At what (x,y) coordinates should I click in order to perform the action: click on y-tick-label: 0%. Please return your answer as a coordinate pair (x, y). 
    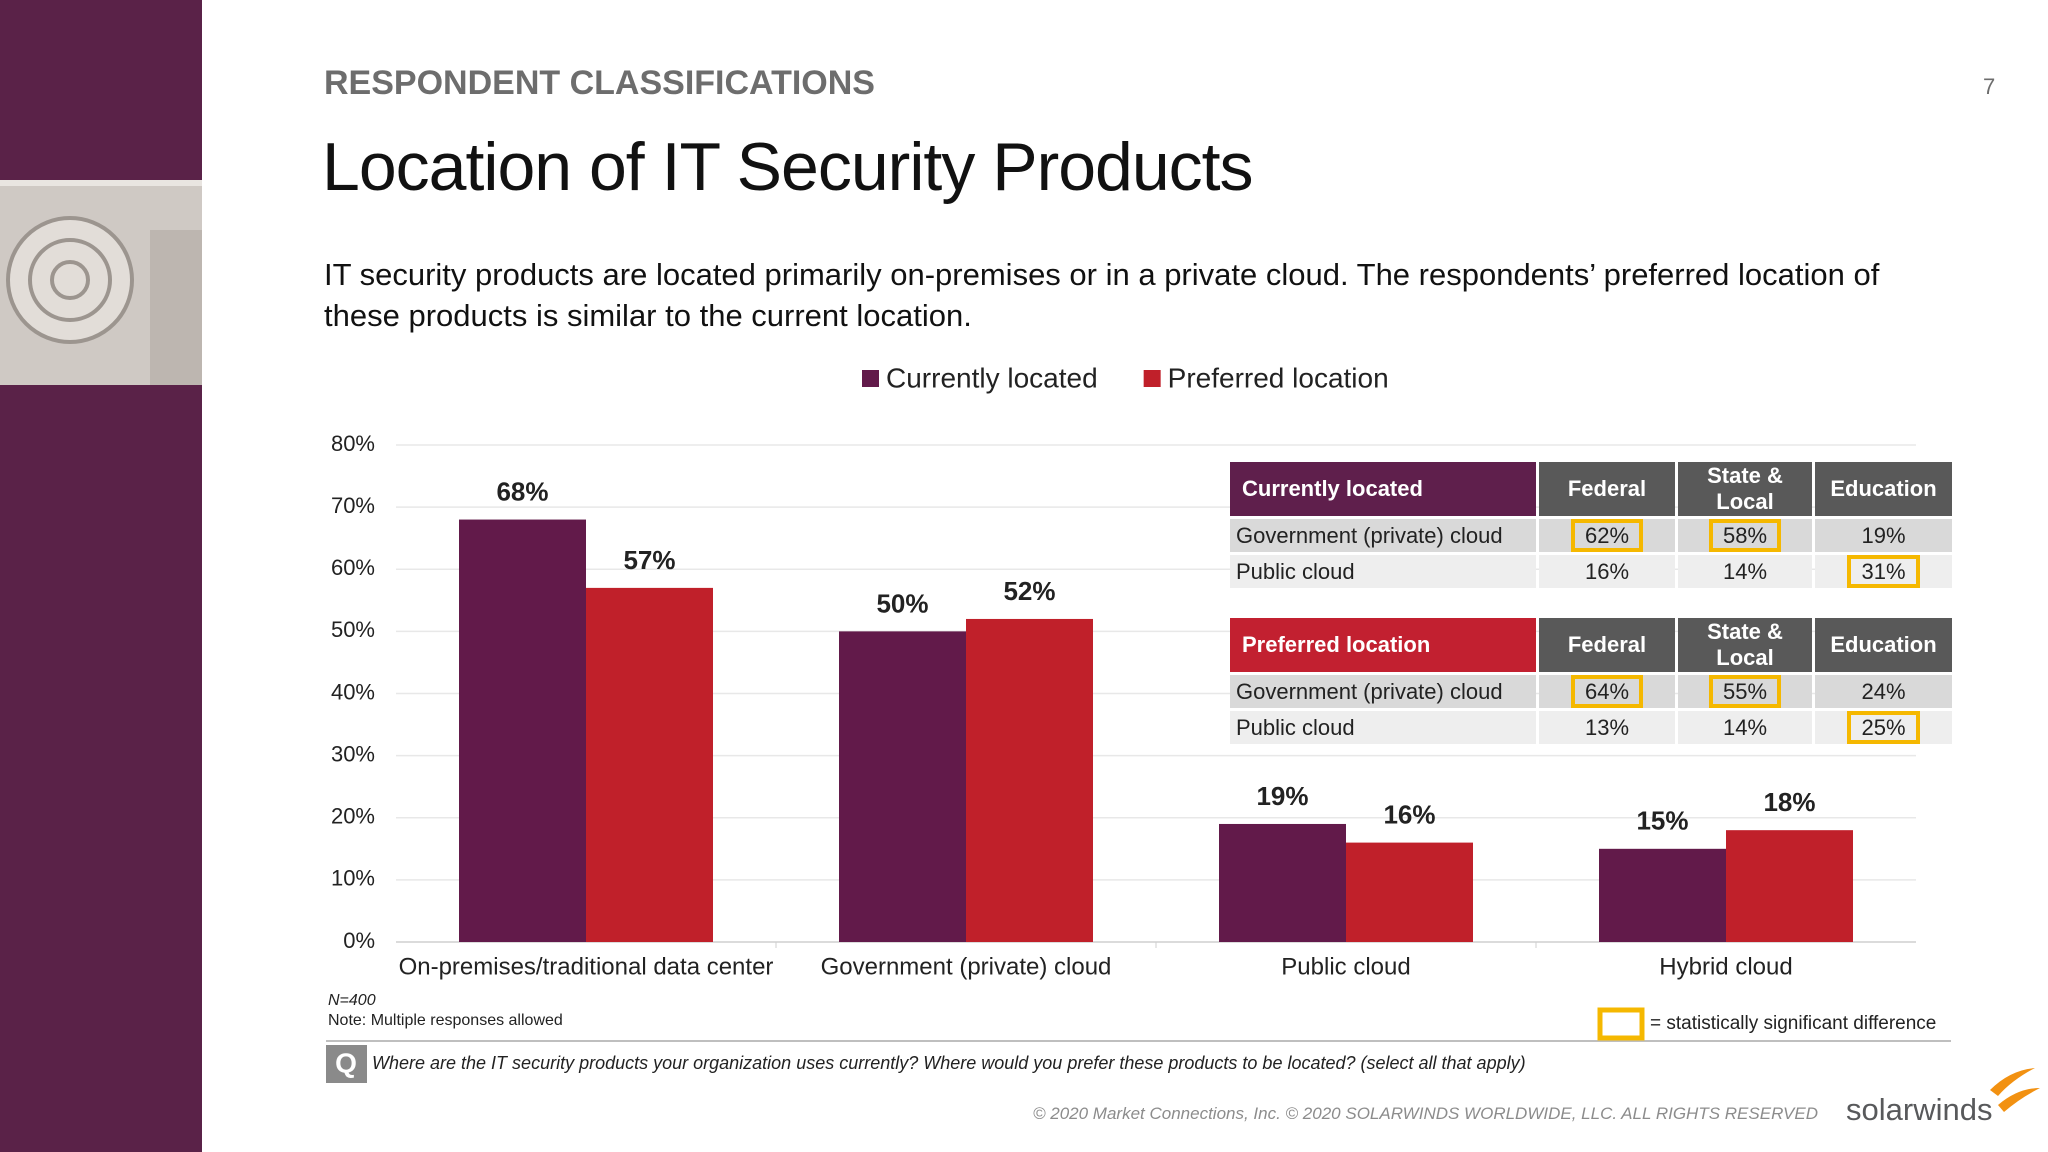
    Looking at the image, I should click on (359, 940).